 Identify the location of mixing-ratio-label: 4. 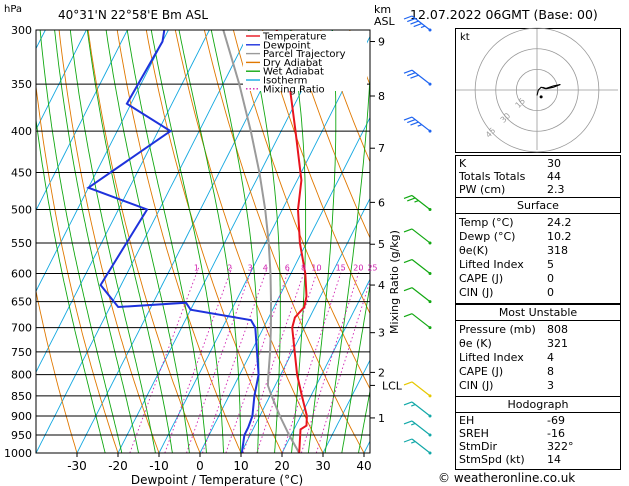
(265, 268).